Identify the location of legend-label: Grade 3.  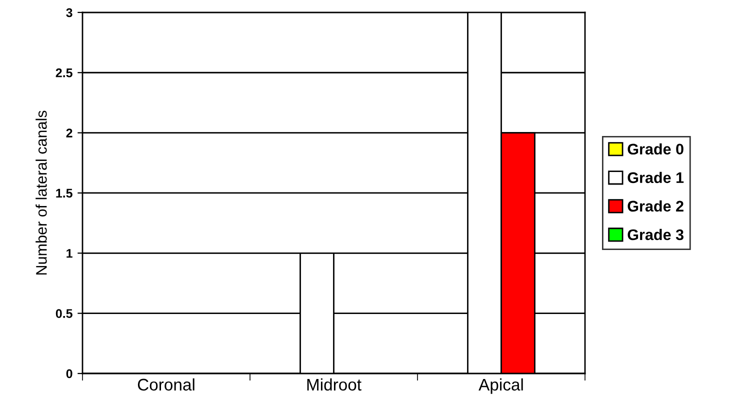
(656, 234).